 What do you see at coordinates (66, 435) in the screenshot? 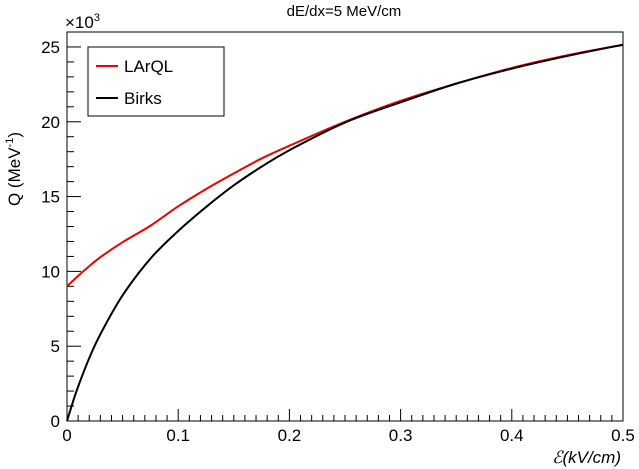
I see `x-tick-label: 0` at bounding box center [66, 435].